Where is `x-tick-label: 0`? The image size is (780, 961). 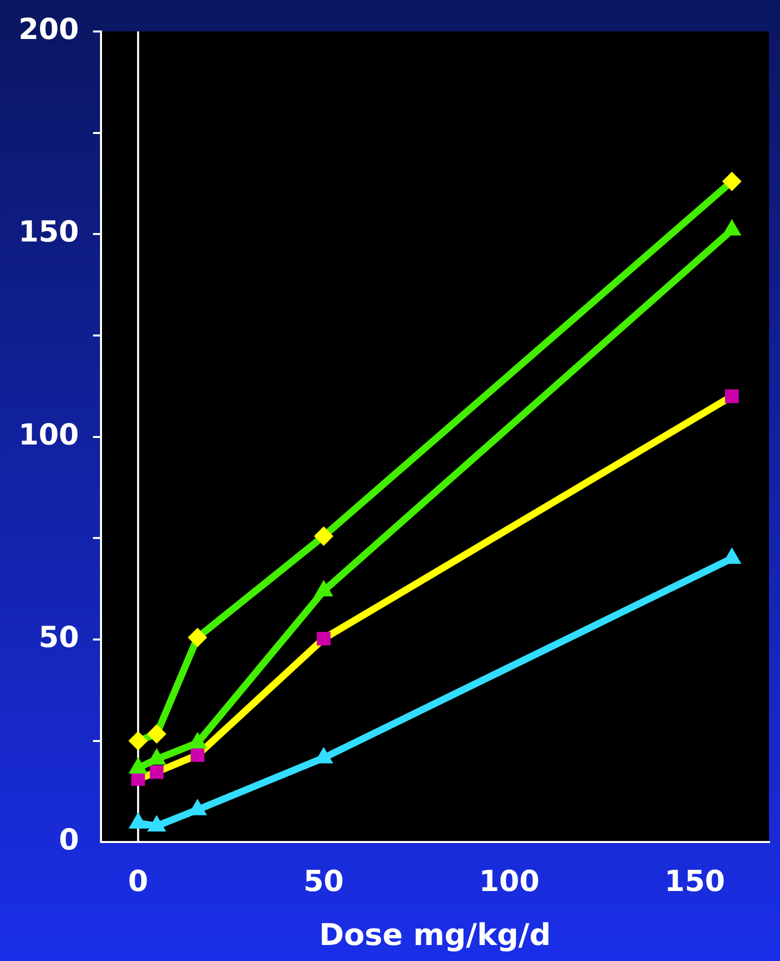 x-tick-label: 0 is located at coordinates (138, 881).